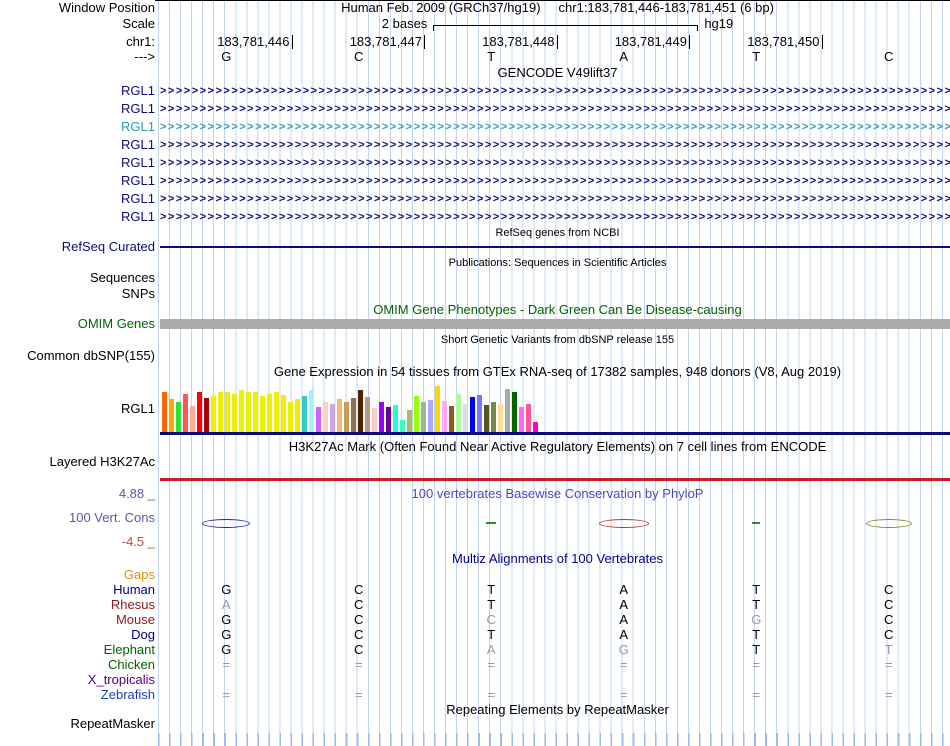 The image size is (950, 746). I want to click on sequences-row: Sequences, so click(475, 278).